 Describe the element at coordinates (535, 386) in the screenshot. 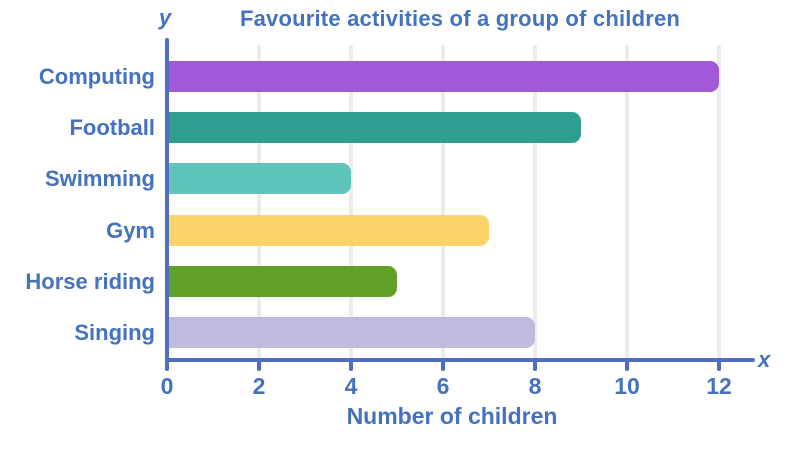

I see `tick-label-8: 8` at that location.